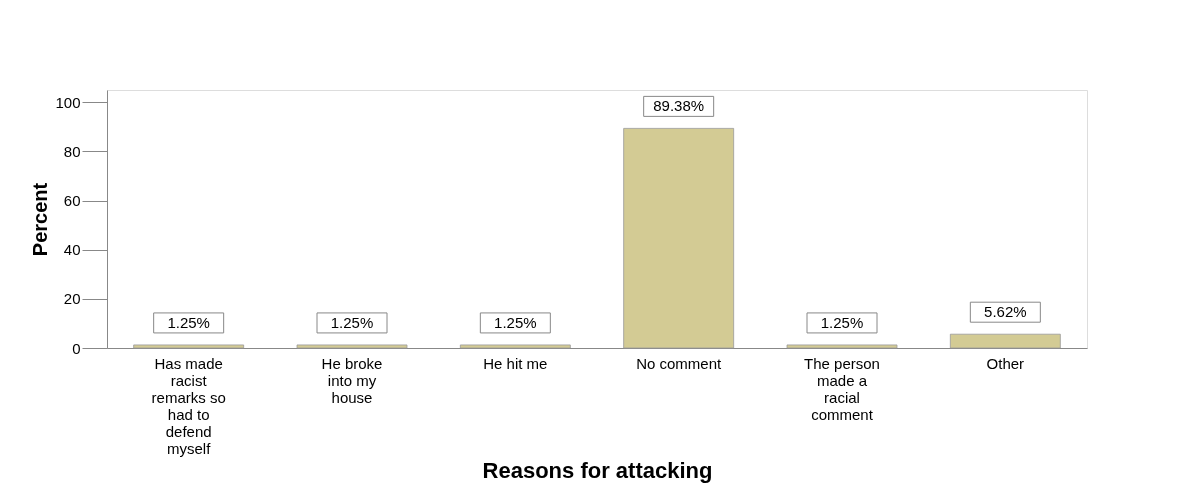 This screenshot has height=494, width=1178. I want to click on y-tick-label: 60, so click(72, 201).